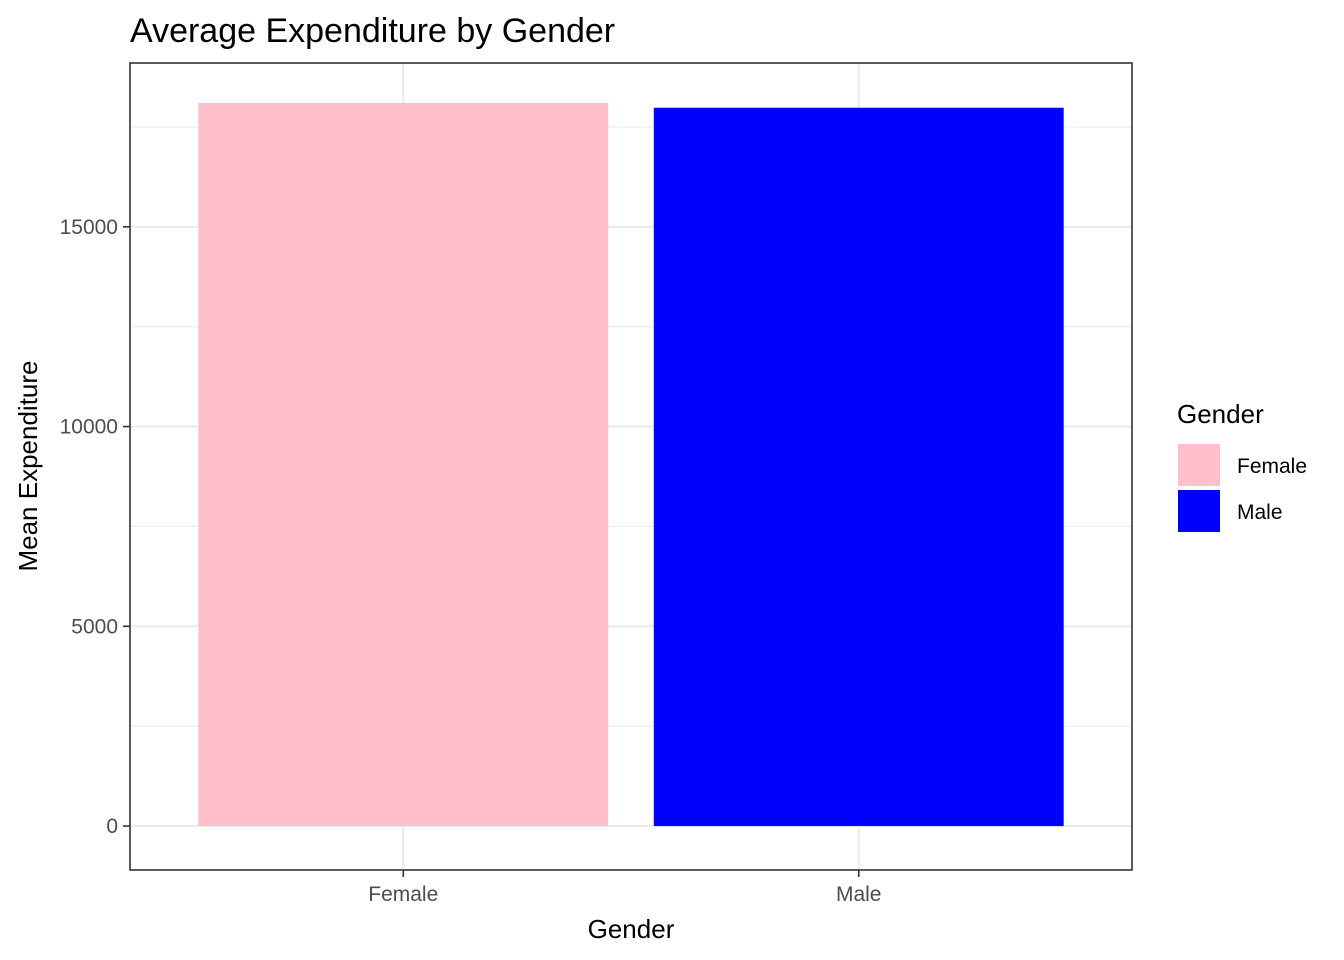 This screenshot has width=1344, height=960. Describe the element at coordinates (95, 527) in the screenshot. I see `y-axis: 0 5000 10000 15000` at that location.